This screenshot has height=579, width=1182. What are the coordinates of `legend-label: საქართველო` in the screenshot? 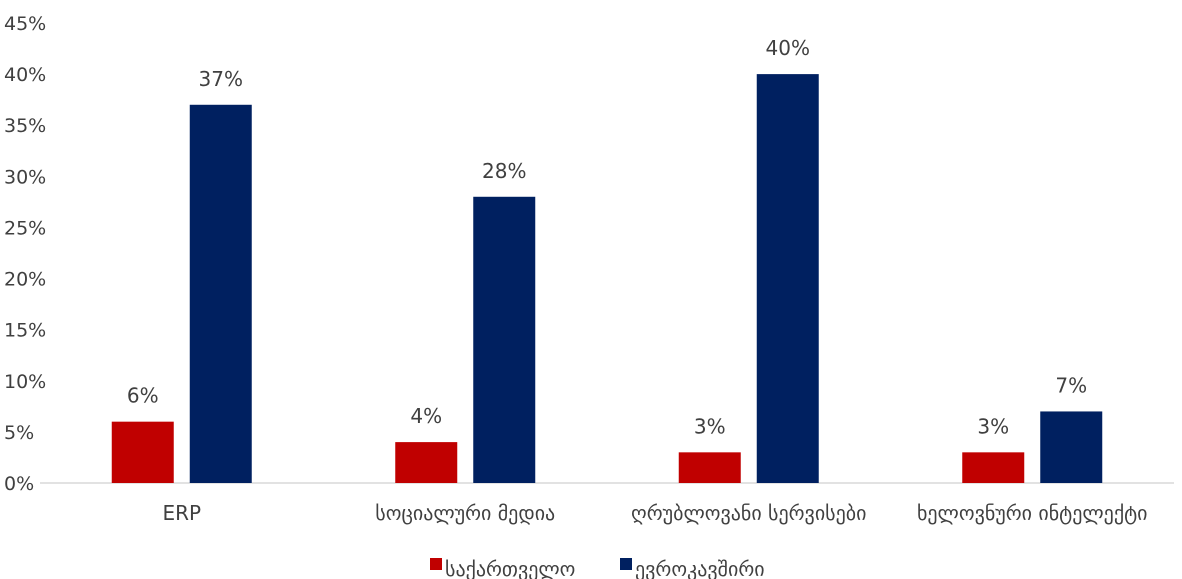 It's located at (510, 568).